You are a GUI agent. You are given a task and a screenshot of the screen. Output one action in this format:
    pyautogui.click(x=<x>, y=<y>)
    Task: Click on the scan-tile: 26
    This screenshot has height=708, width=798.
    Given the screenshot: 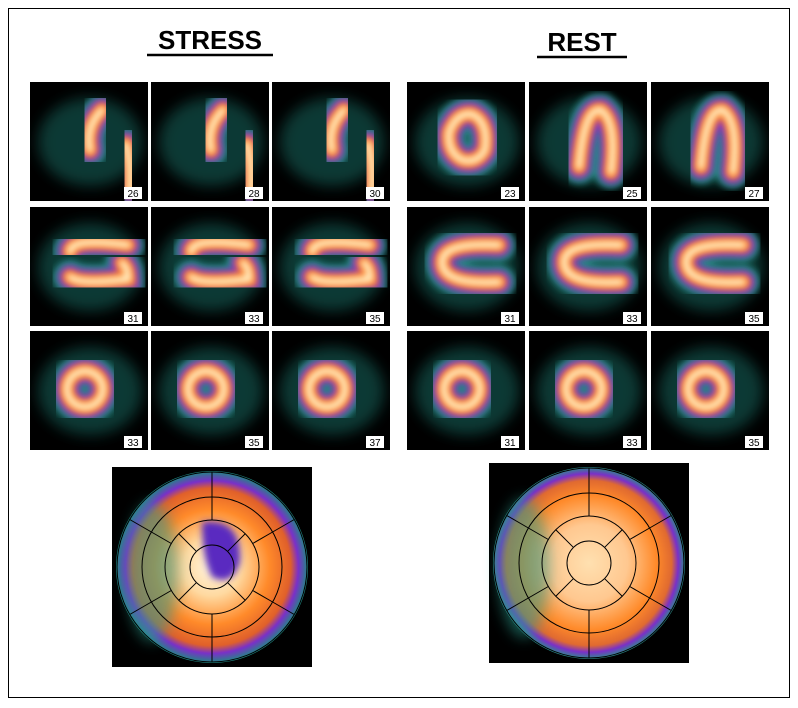 What is the action you would take?
    pyautogui.click(x=89, y=141)
    